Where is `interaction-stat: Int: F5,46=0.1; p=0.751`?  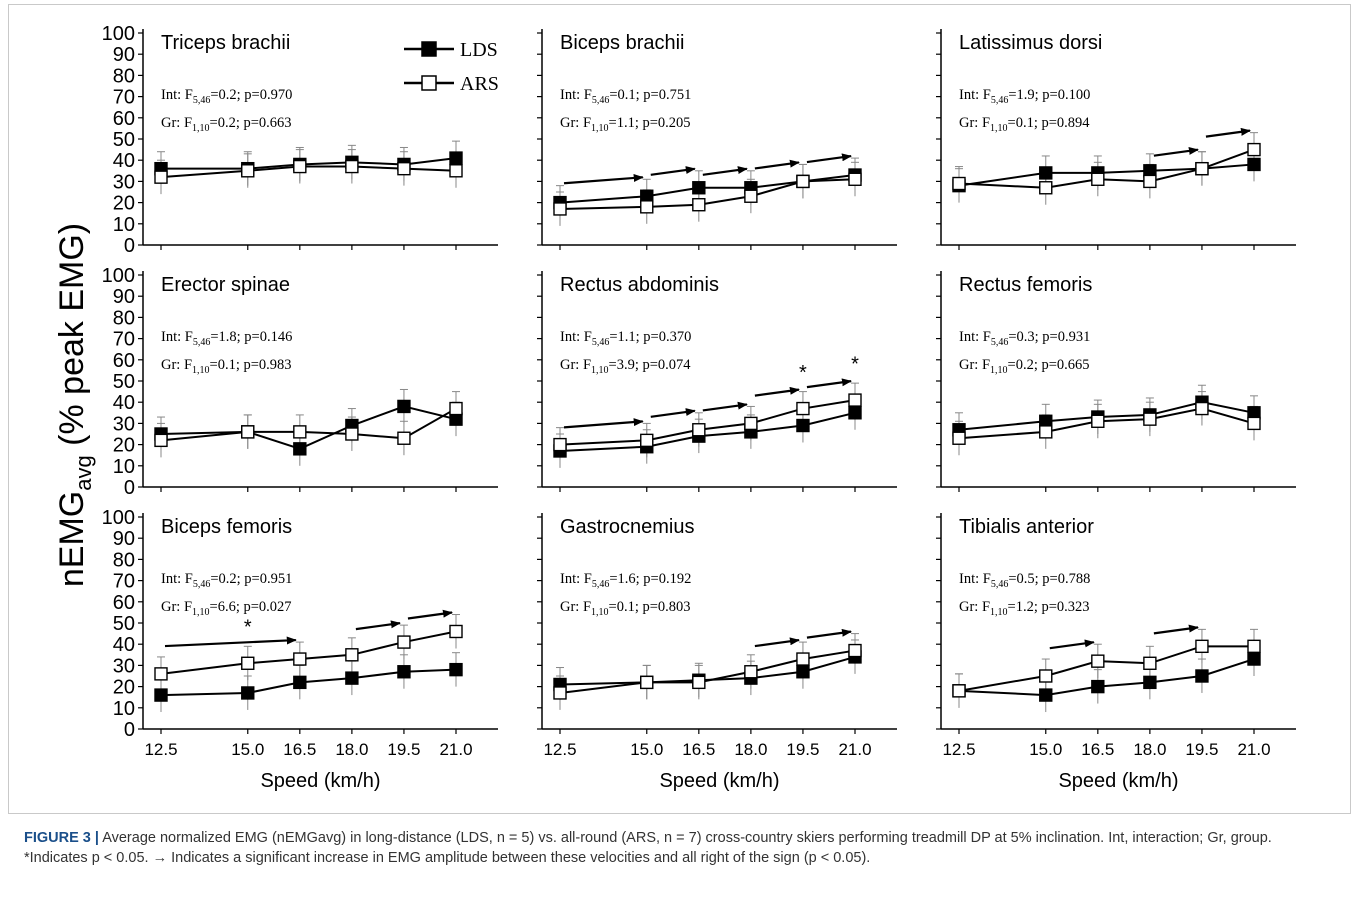
interaction-stat: Int: F5,46=0.1; p=0.751 is located at coordinates (625, 96).